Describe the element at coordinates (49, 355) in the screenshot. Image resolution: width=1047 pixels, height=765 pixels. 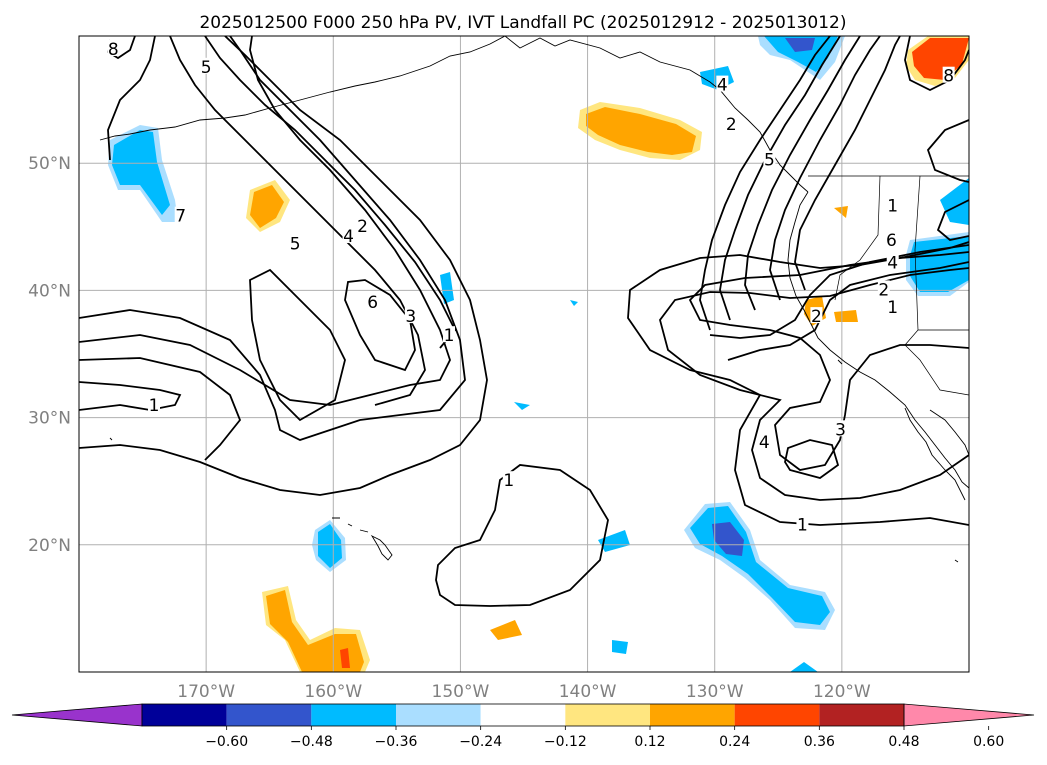
I see `latitude-labels: 20°N 30°N 40°N 50°N` at that location.